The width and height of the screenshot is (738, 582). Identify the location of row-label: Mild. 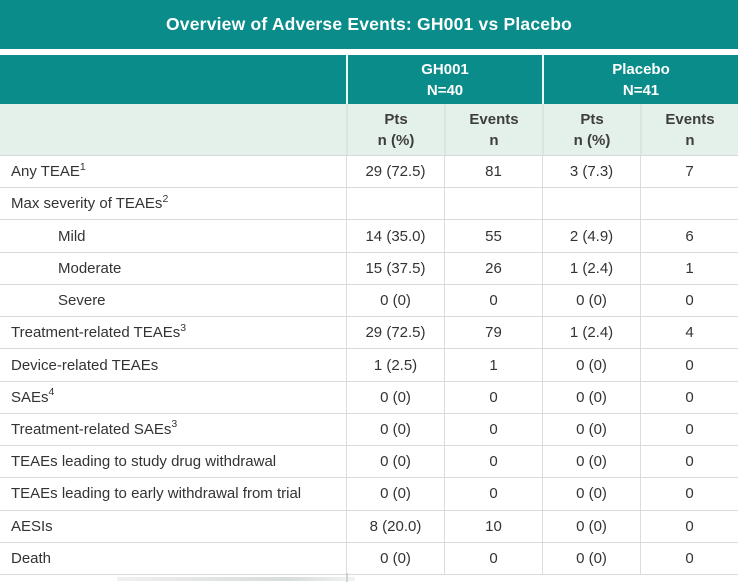
(173, 235).